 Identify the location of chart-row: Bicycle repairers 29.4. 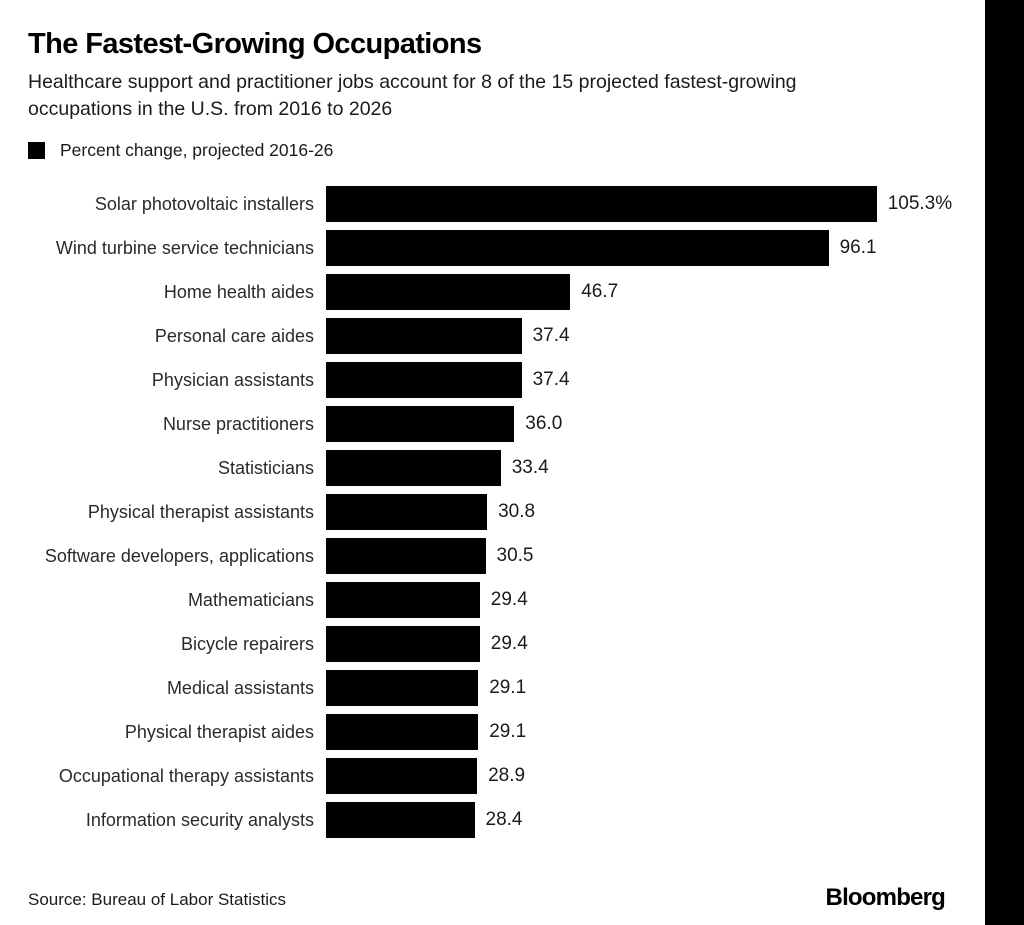
(506, 644).